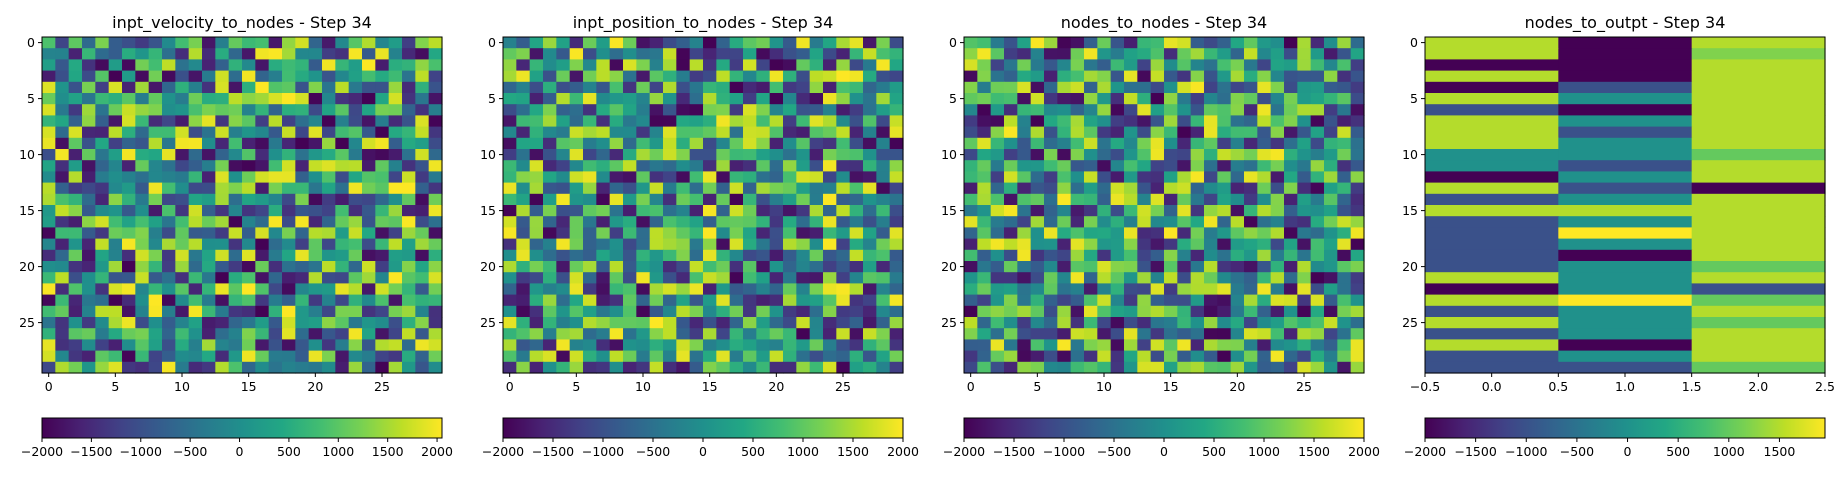  I want to click on colorbar-tick-label: −500, so click(1114, 451).